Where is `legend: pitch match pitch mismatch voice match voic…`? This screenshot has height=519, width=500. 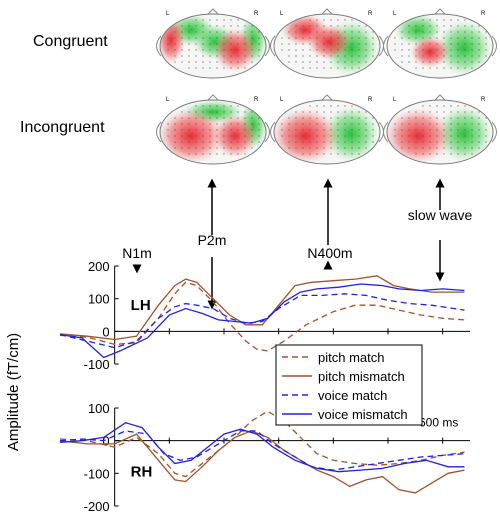 legend: pitch match pitch mismatch voice match voic… is located at coordinates (349, 385).